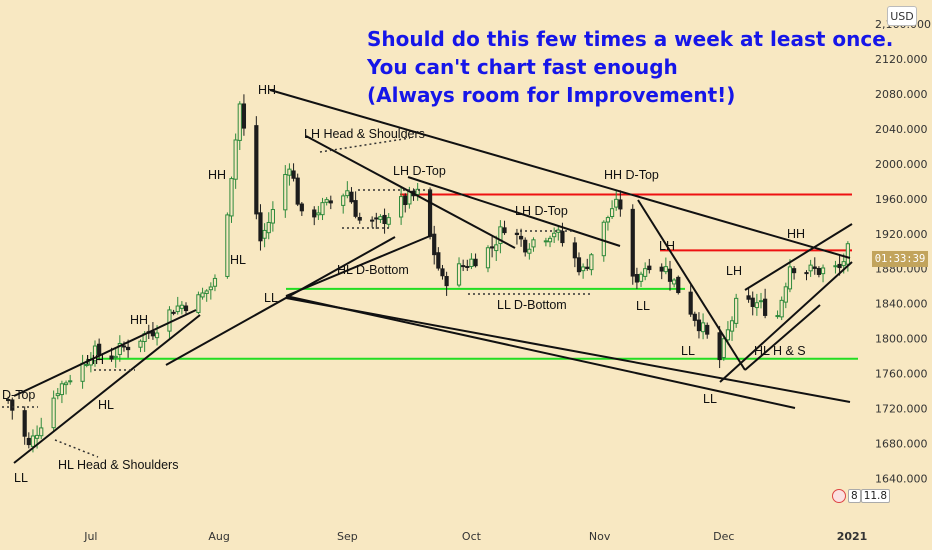  Describe the element at coordinates (217, 175) in the screenshot. I see `label-hh-aug: HH` at that location.